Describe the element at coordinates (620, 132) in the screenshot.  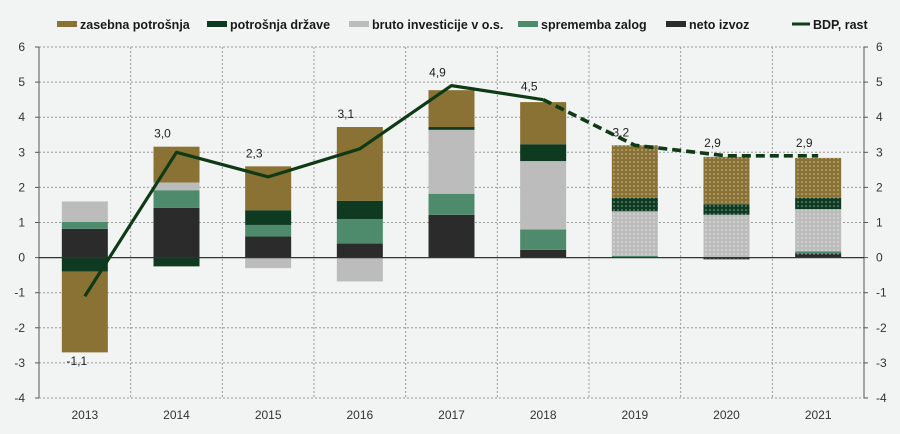
I see `gdp-growth-label: 3,2` at that location.